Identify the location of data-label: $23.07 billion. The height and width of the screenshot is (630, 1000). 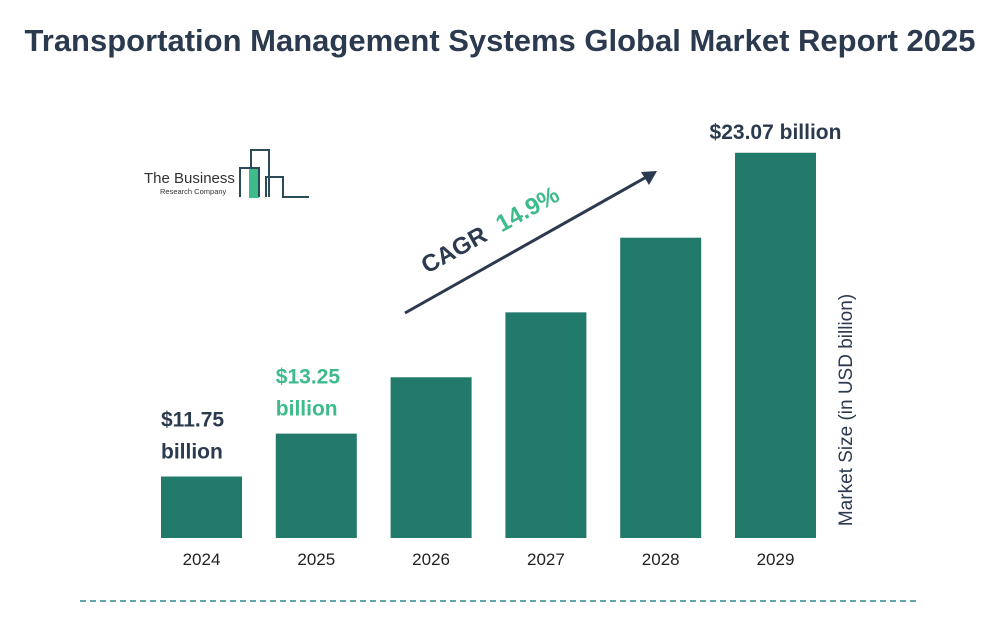
(776, 132).